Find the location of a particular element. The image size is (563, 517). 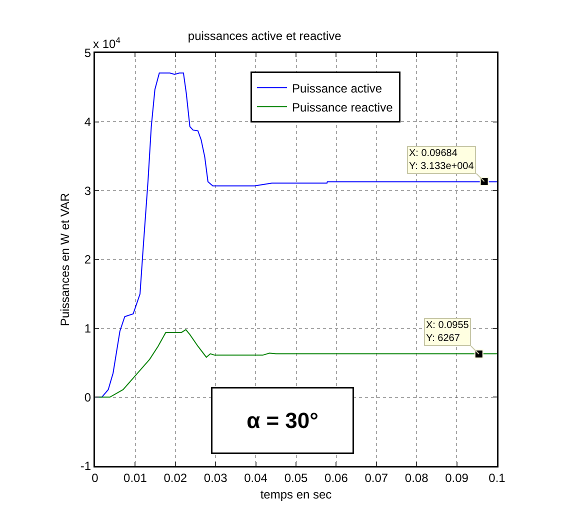

x-tick-label: 0.05 is located at coordinates (296, 477).